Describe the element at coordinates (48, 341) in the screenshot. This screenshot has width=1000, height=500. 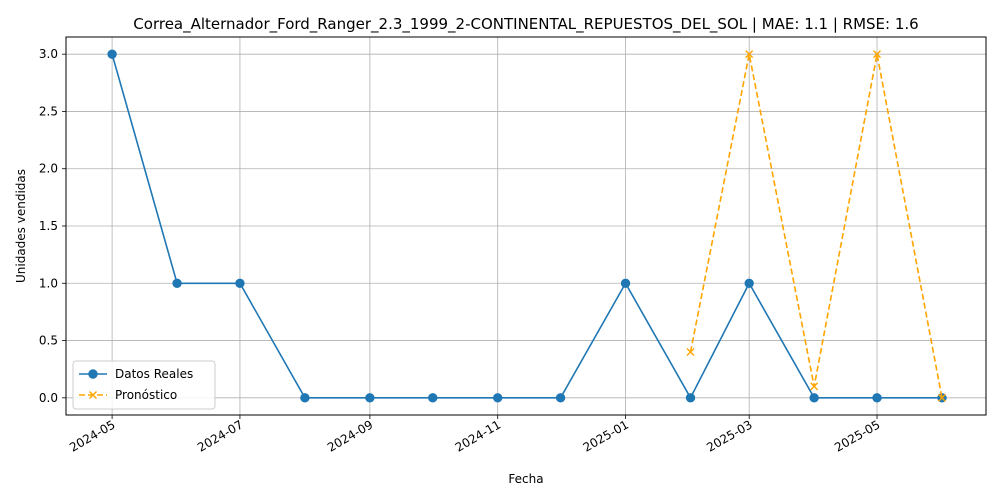
I see `y-tick-label: 0.5` at that location.